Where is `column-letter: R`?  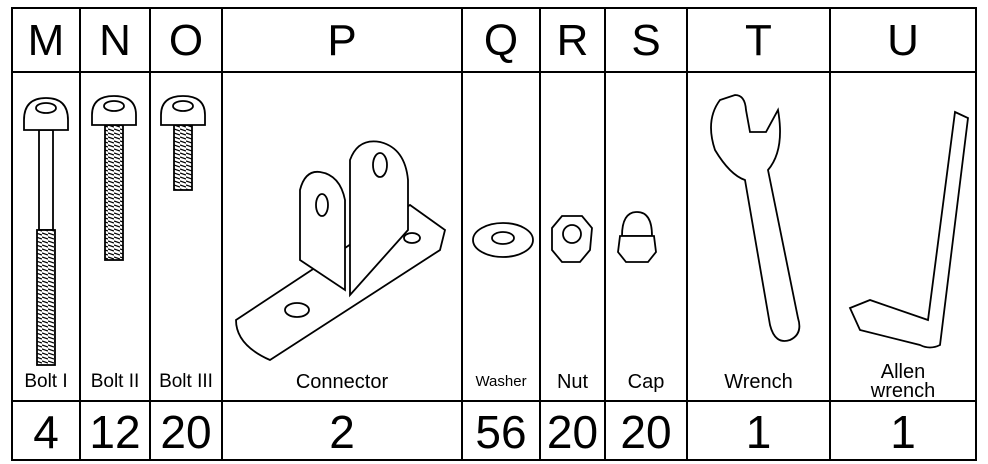
column-letter: R is located at coordinates (572, 40).